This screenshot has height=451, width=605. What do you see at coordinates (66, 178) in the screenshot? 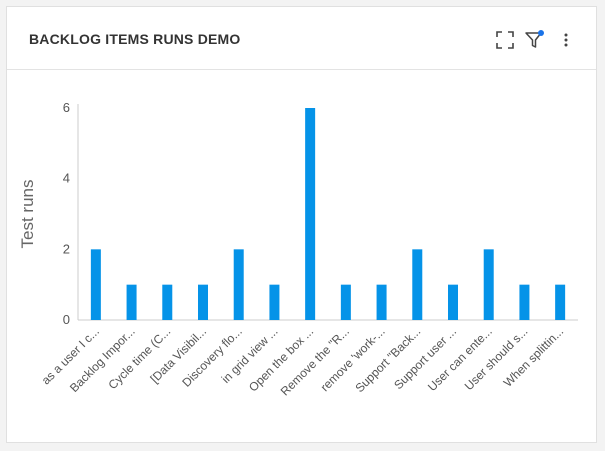
I see `y-tick-label: 4` at bounding box center [66, 178].